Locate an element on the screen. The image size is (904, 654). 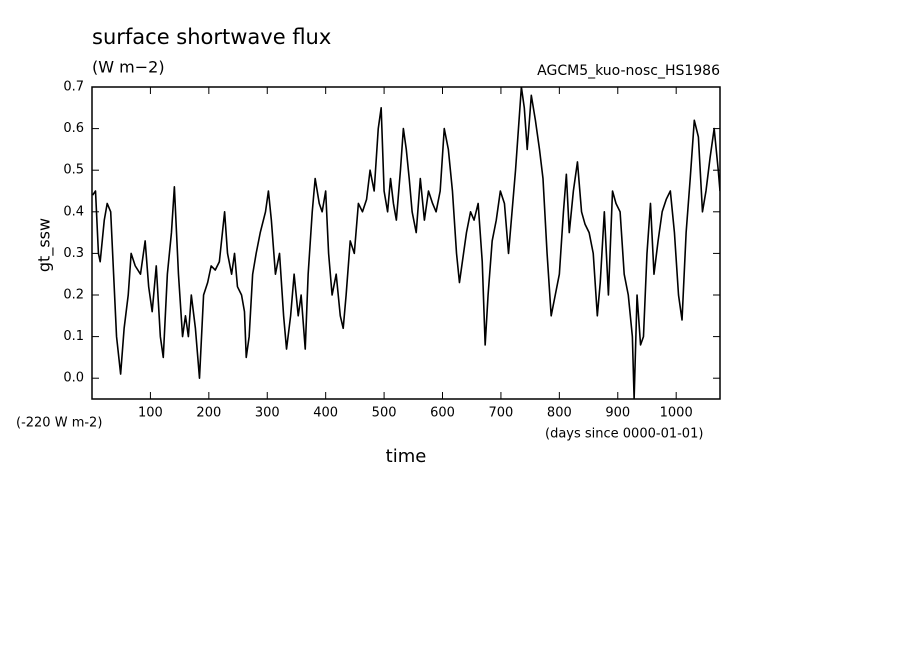
y-tick-label: 0.4 is located at coordinates (73, 211).